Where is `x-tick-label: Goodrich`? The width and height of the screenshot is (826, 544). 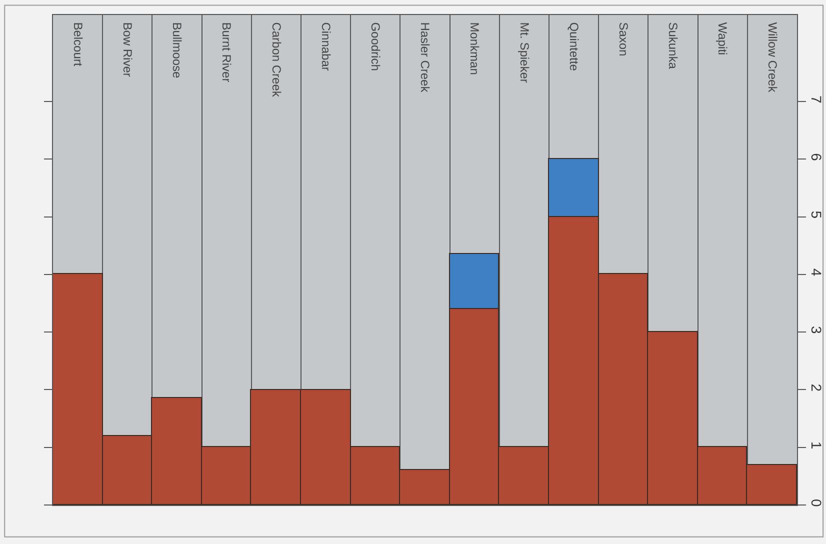 x-tick-label: Goodrich is located at coordinates (375, 46).